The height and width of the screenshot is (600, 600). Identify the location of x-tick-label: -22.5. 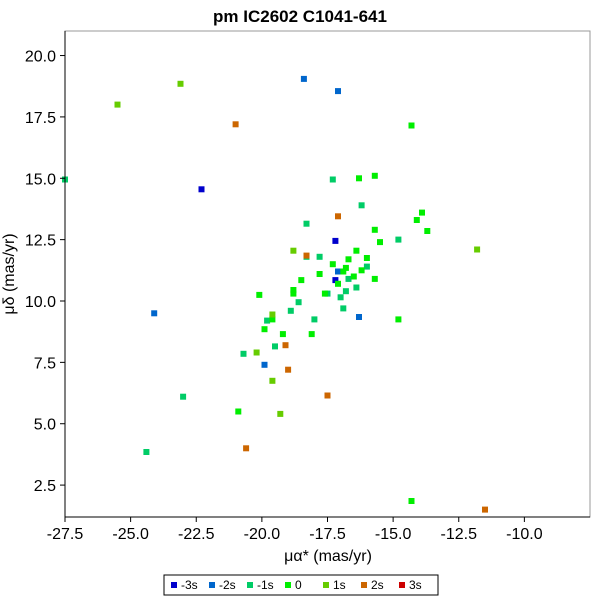
(196, 534).